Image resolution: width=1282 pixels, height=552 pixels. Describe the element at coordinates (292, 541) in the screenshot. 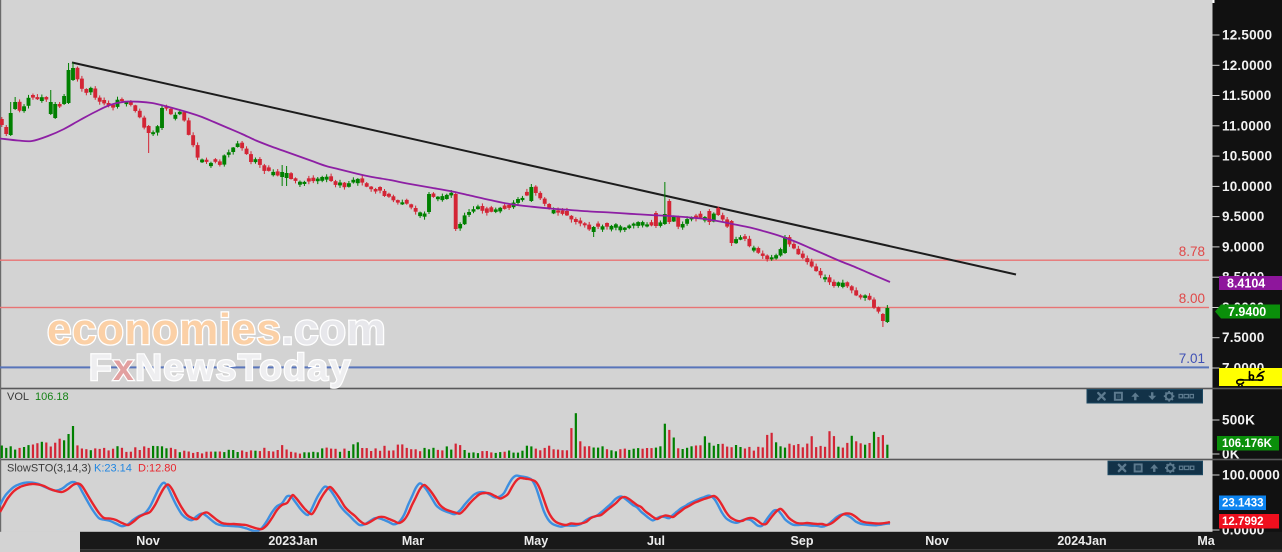

I see `svg-text: 2023Jan` at that location.